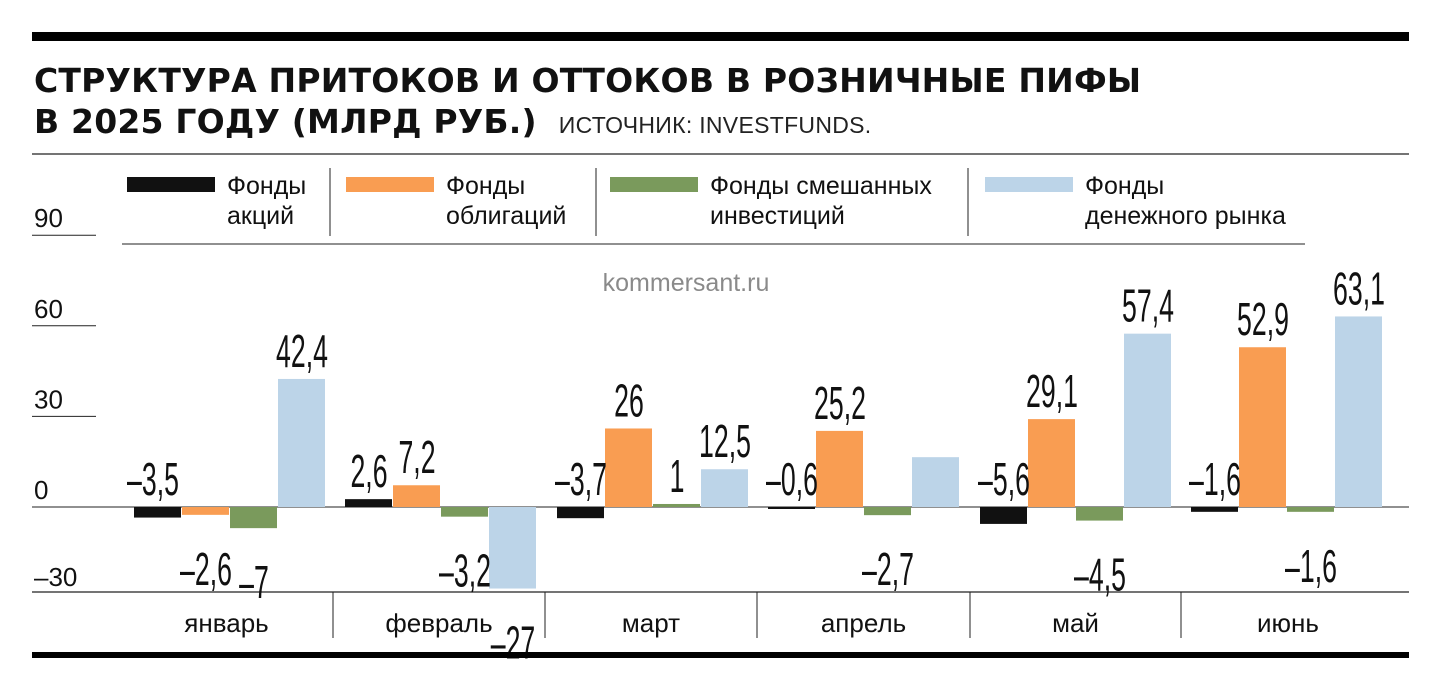 The image size is (1440, 689). What do you see at coordinates (751, 623) in the screenshot?
I see `category-labels-layer: январь февраль март апрель май июнь` at bounding box center [751, 623].